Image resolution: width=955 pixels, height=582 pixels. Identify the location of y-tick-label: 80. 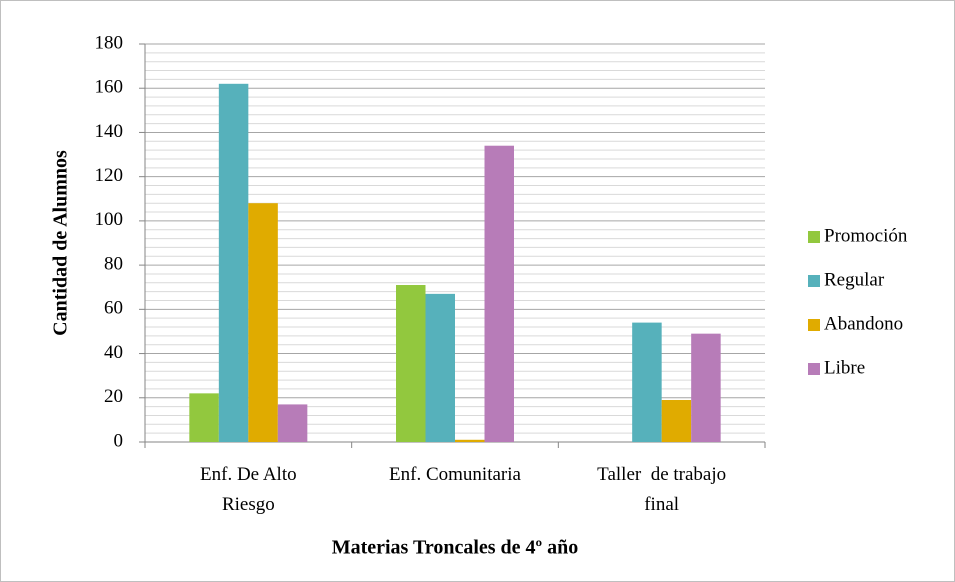
(113, 263).